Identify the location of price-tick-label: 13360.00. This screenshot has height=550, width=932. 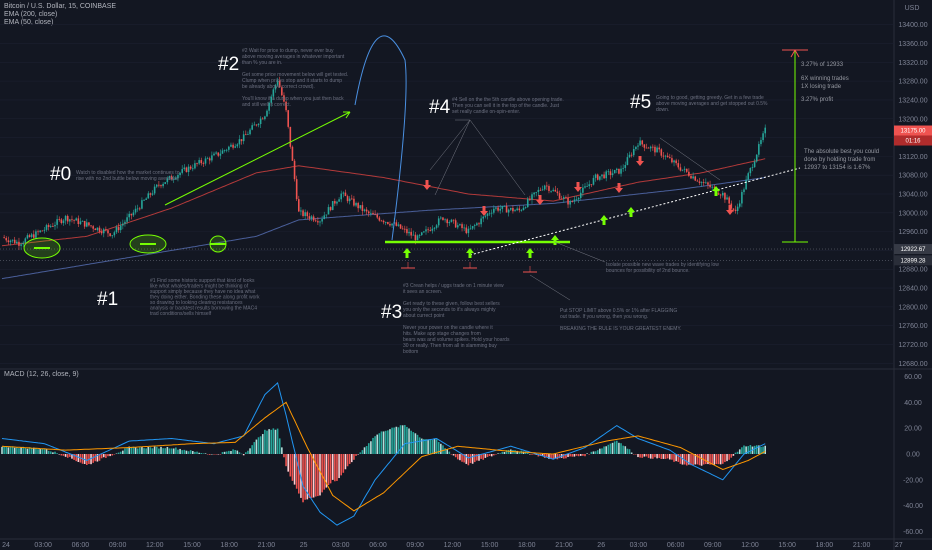
(912, 44).